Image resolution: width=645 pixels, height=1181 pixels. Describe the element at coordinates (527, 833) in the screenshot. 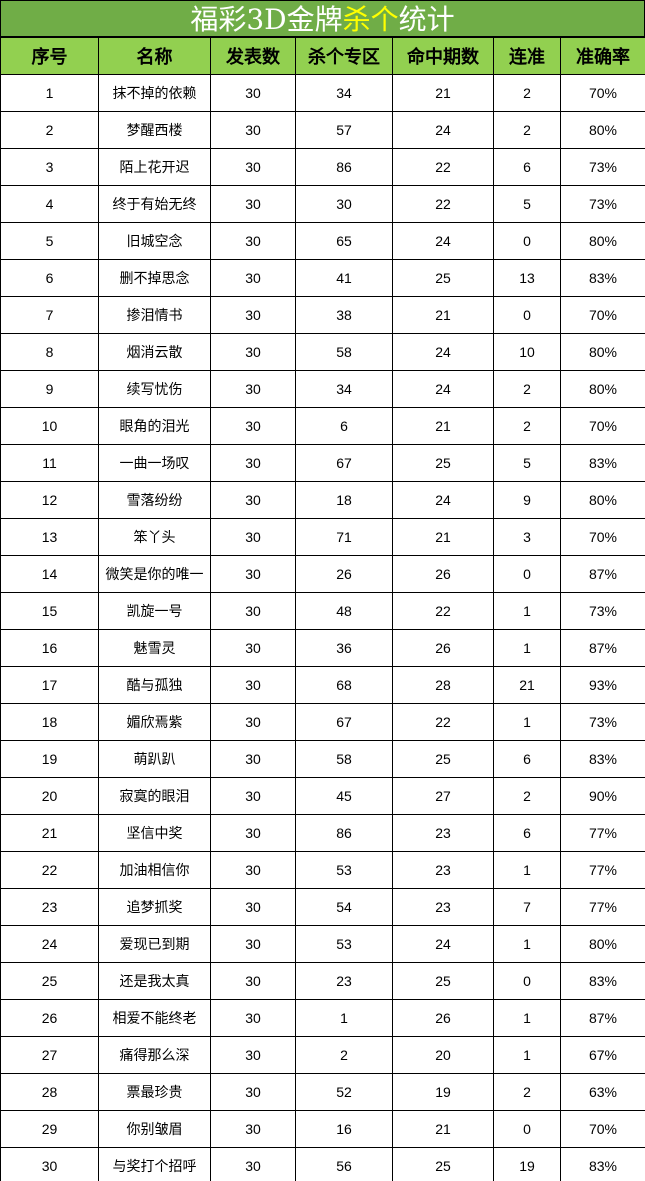

I see `cell-col-streak: 6` at that location.